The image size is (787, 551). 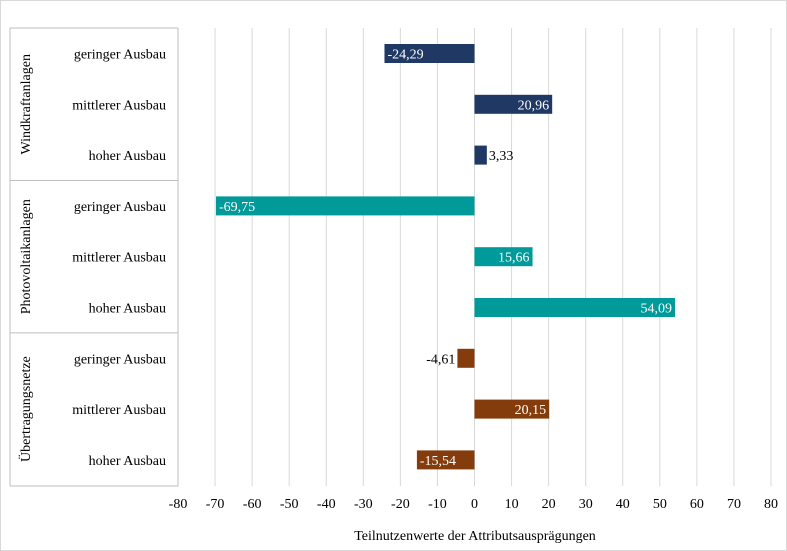 What do you see at coordinates (289, 504) in the screenshot?
I see `x-tick-label: -50` at bounding box center [289, 504].